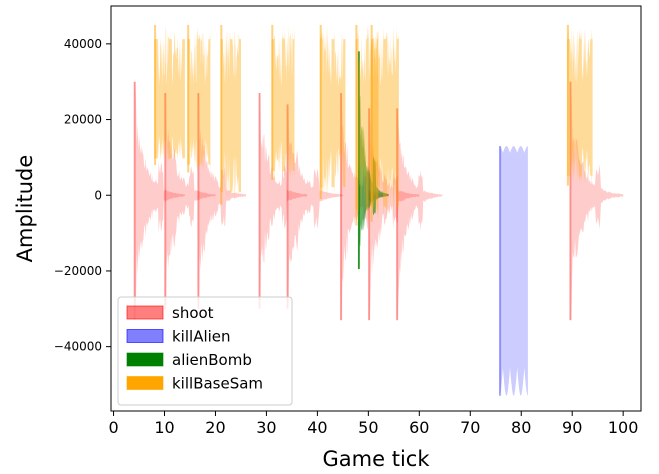 The width and height of the screenshot is (659, 474). What do you see at coordinates (470, 427) in the screenshot?
I see `x-tick-label: 70` at bounding box center [470, 427].